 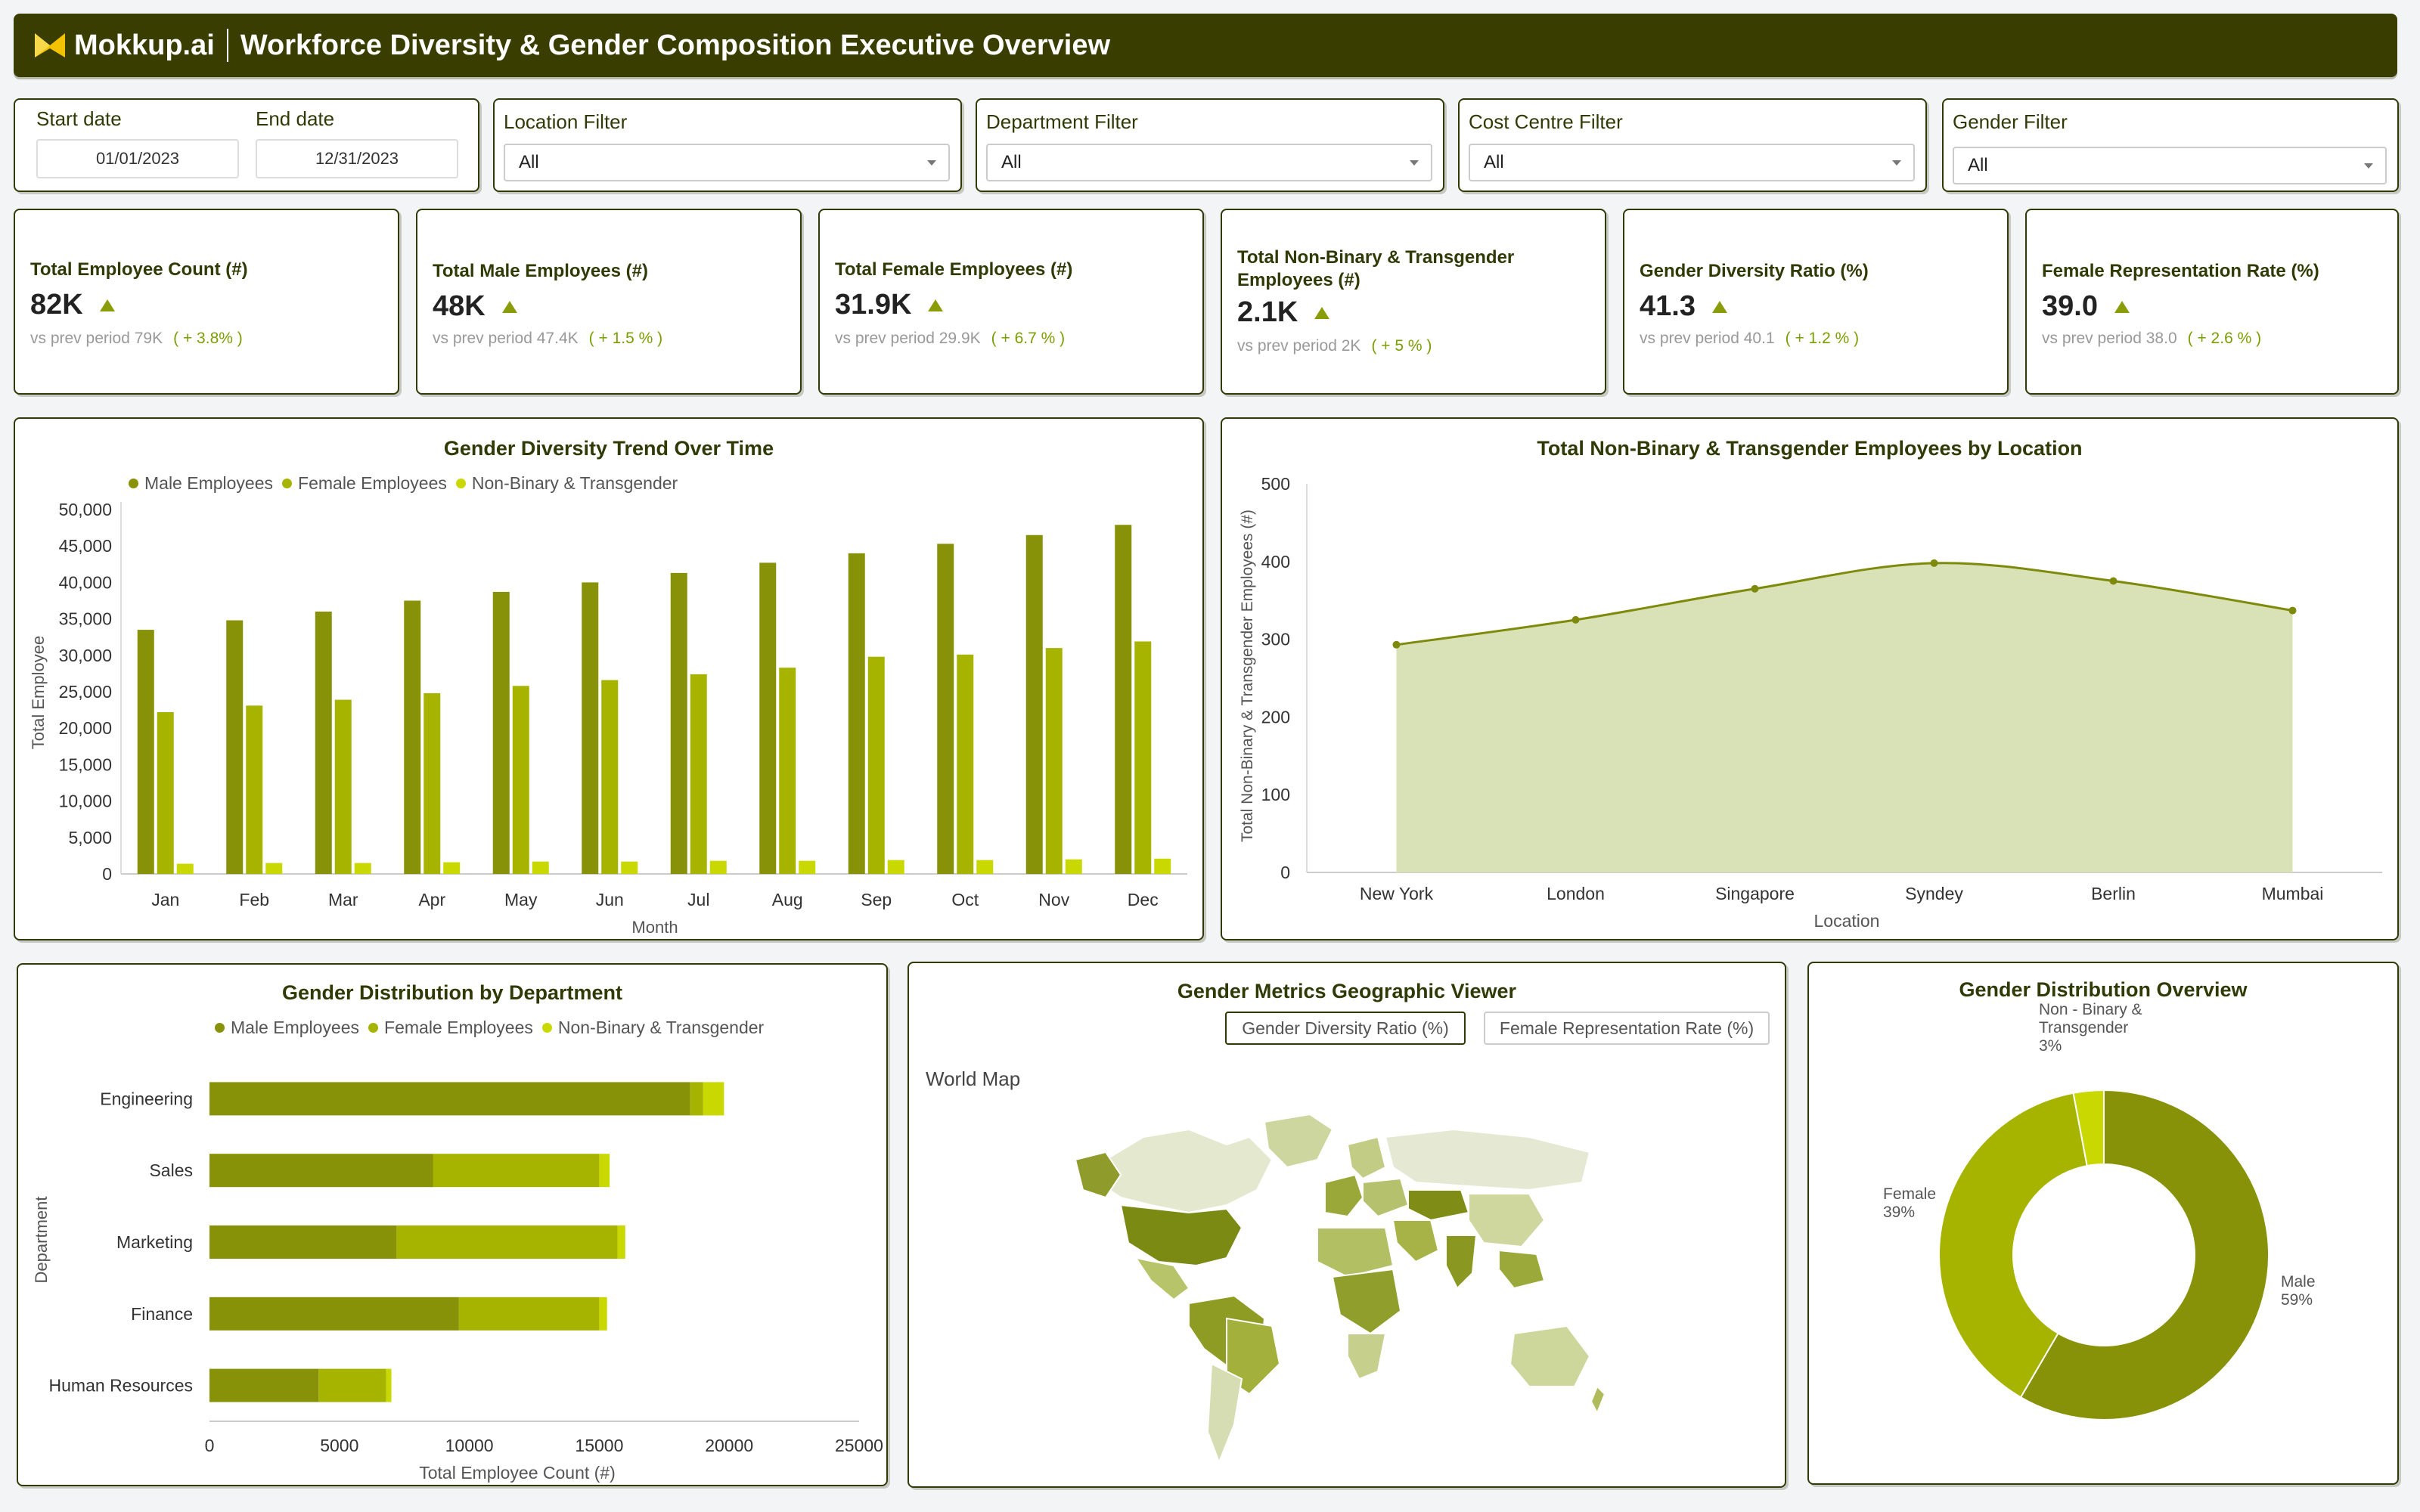 I want to click on location-filter-card: Location Filter All, so click(x=727, y=145).